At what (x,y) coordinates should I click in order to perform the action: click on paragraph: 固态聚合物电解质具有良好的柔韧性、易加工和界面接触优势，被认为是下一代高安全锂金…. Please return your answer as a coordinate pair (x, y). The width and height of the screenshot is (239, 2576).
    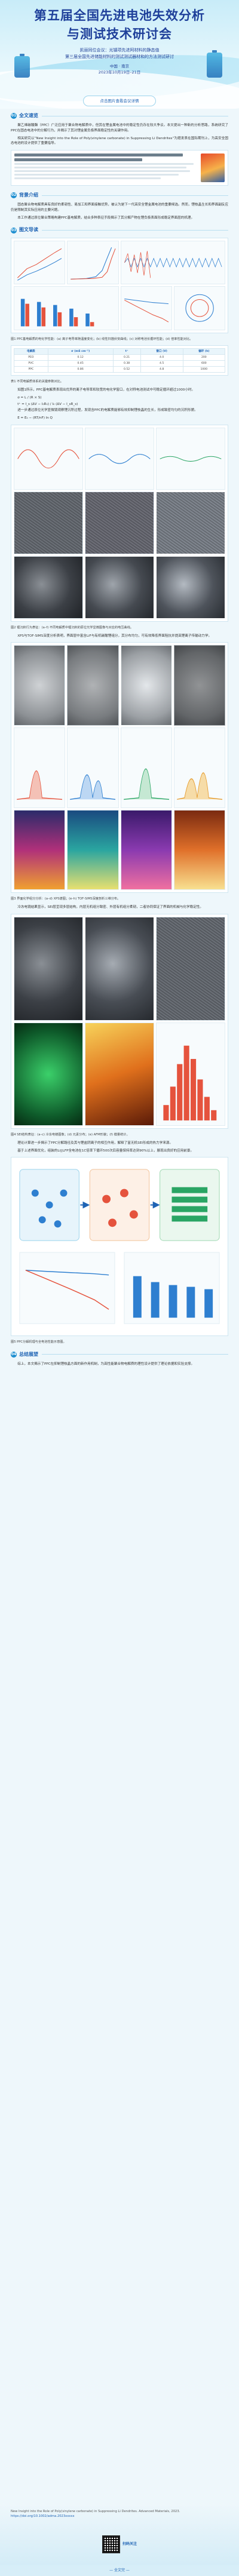
    Looking at the image, I should click on (119, 208).